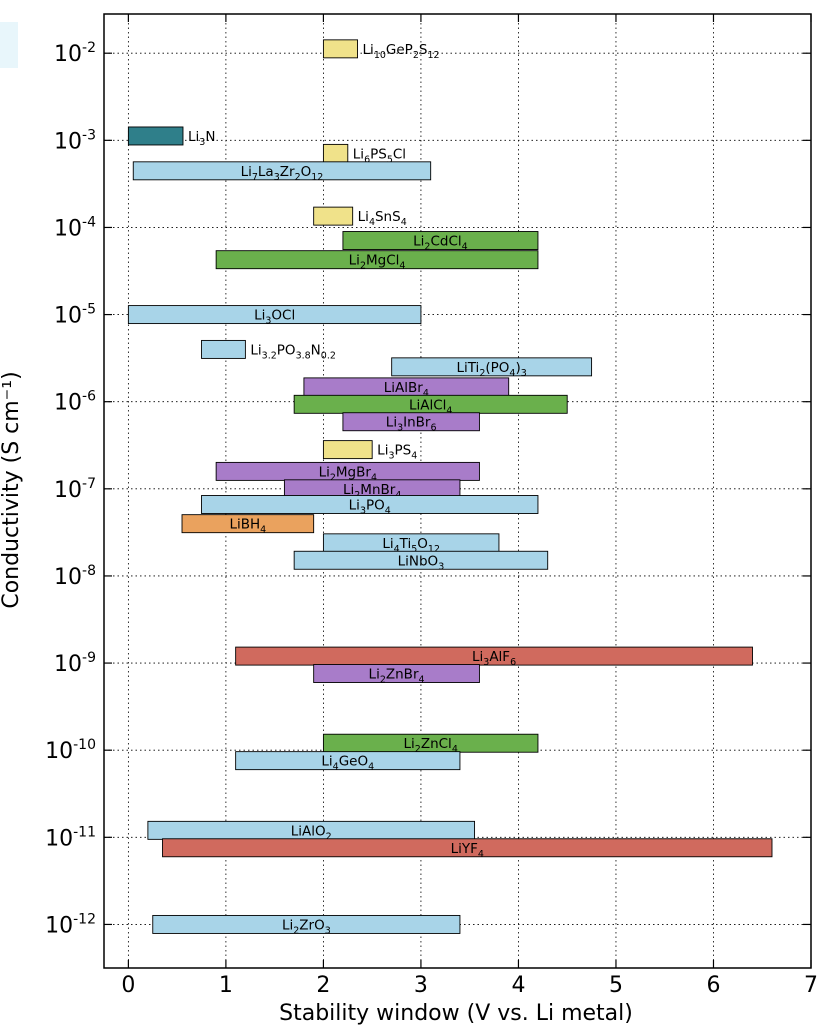  I want to click on y-tick-label: 10⁻⁴, so click(75, 227).